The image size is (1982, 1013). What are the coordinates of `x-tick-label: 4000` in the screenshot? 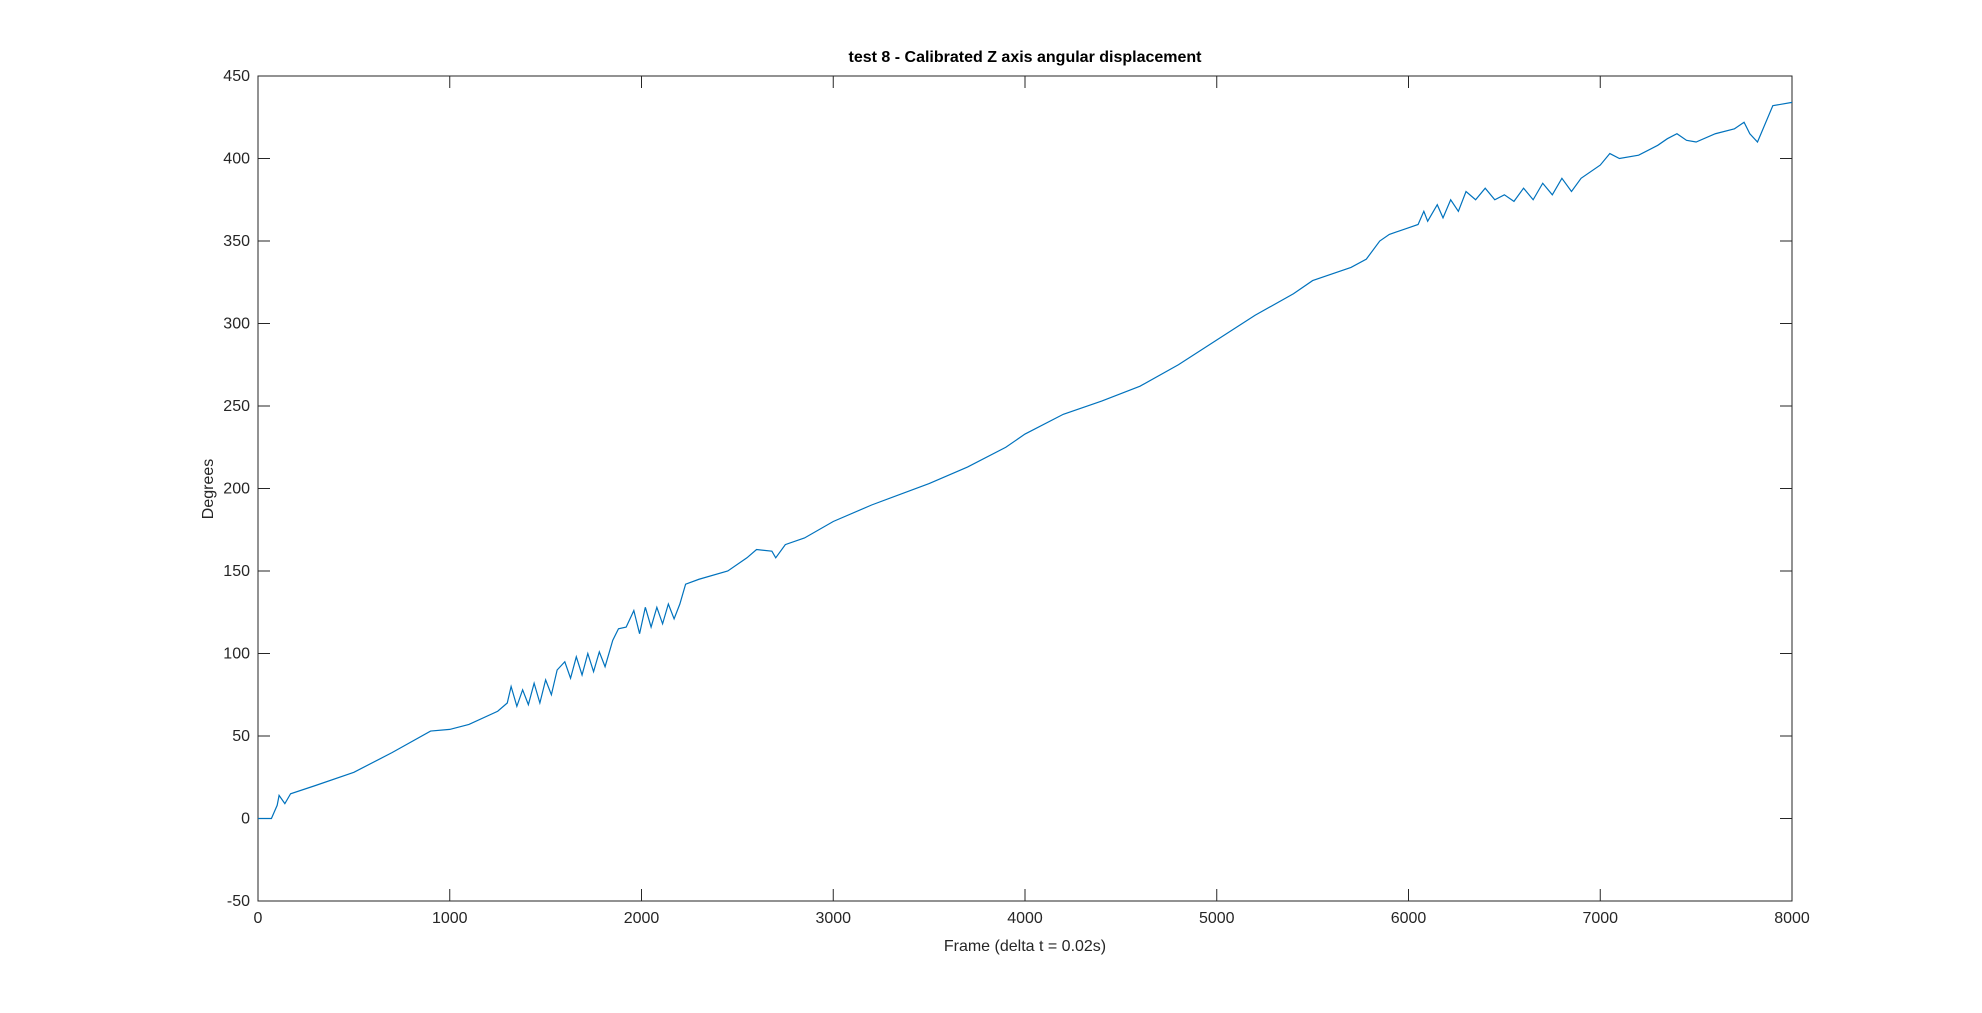 It's located at (1025, 918).